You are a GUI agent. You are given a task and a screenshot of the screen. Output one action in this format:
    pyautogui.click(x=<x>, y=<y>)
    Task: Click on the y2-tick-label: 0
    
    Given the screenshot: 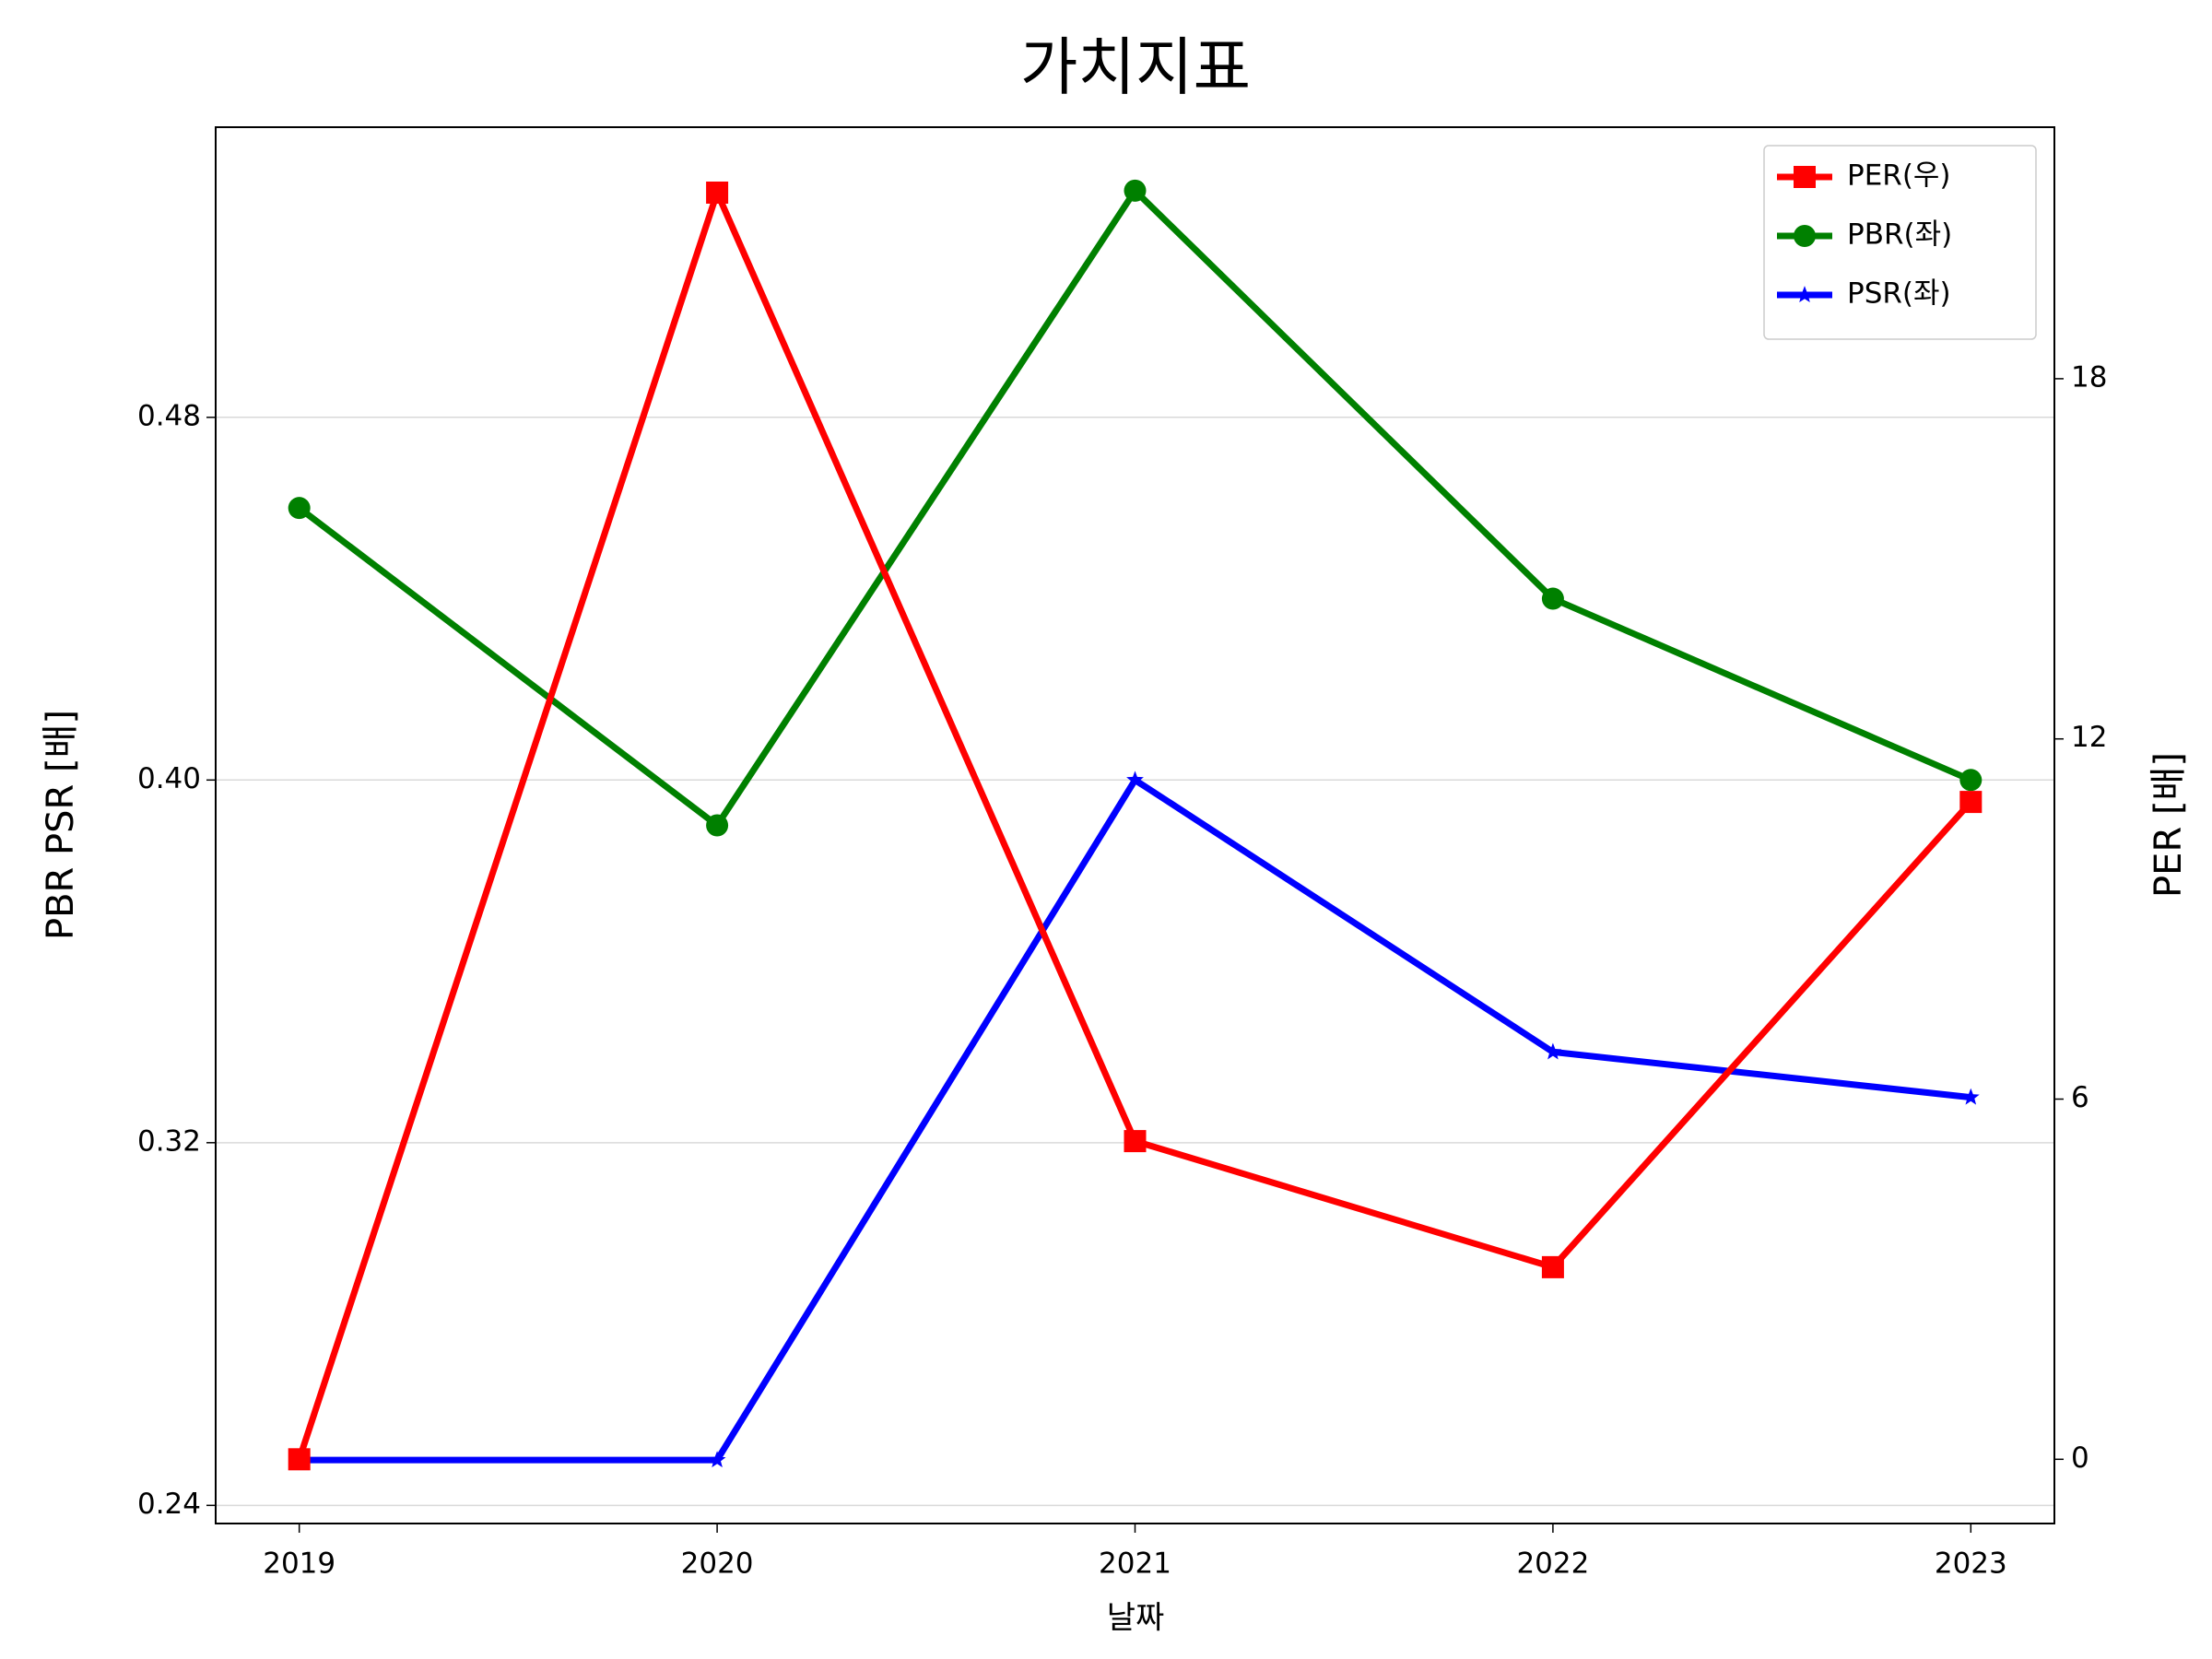 What is the action you would take?
    pyautogui.click(x=2080, y=1458)
    